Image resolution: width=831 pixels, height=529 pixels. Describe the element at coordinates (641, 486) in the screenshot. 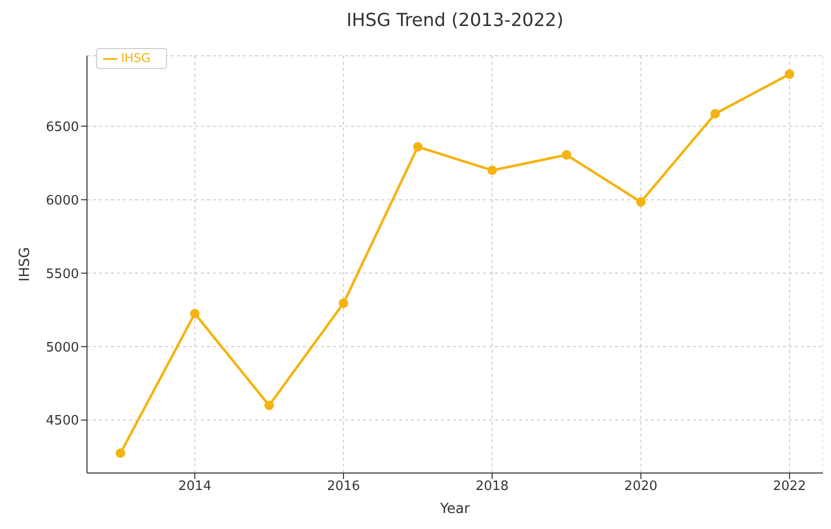

I see `x-tick-label: 2020` at that location.